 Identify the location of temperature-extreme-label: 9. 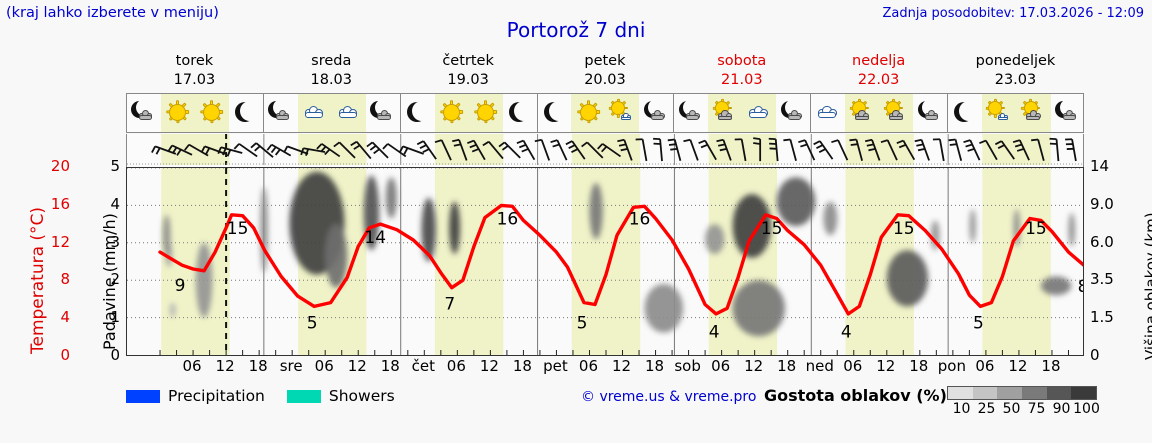
(180, 286).